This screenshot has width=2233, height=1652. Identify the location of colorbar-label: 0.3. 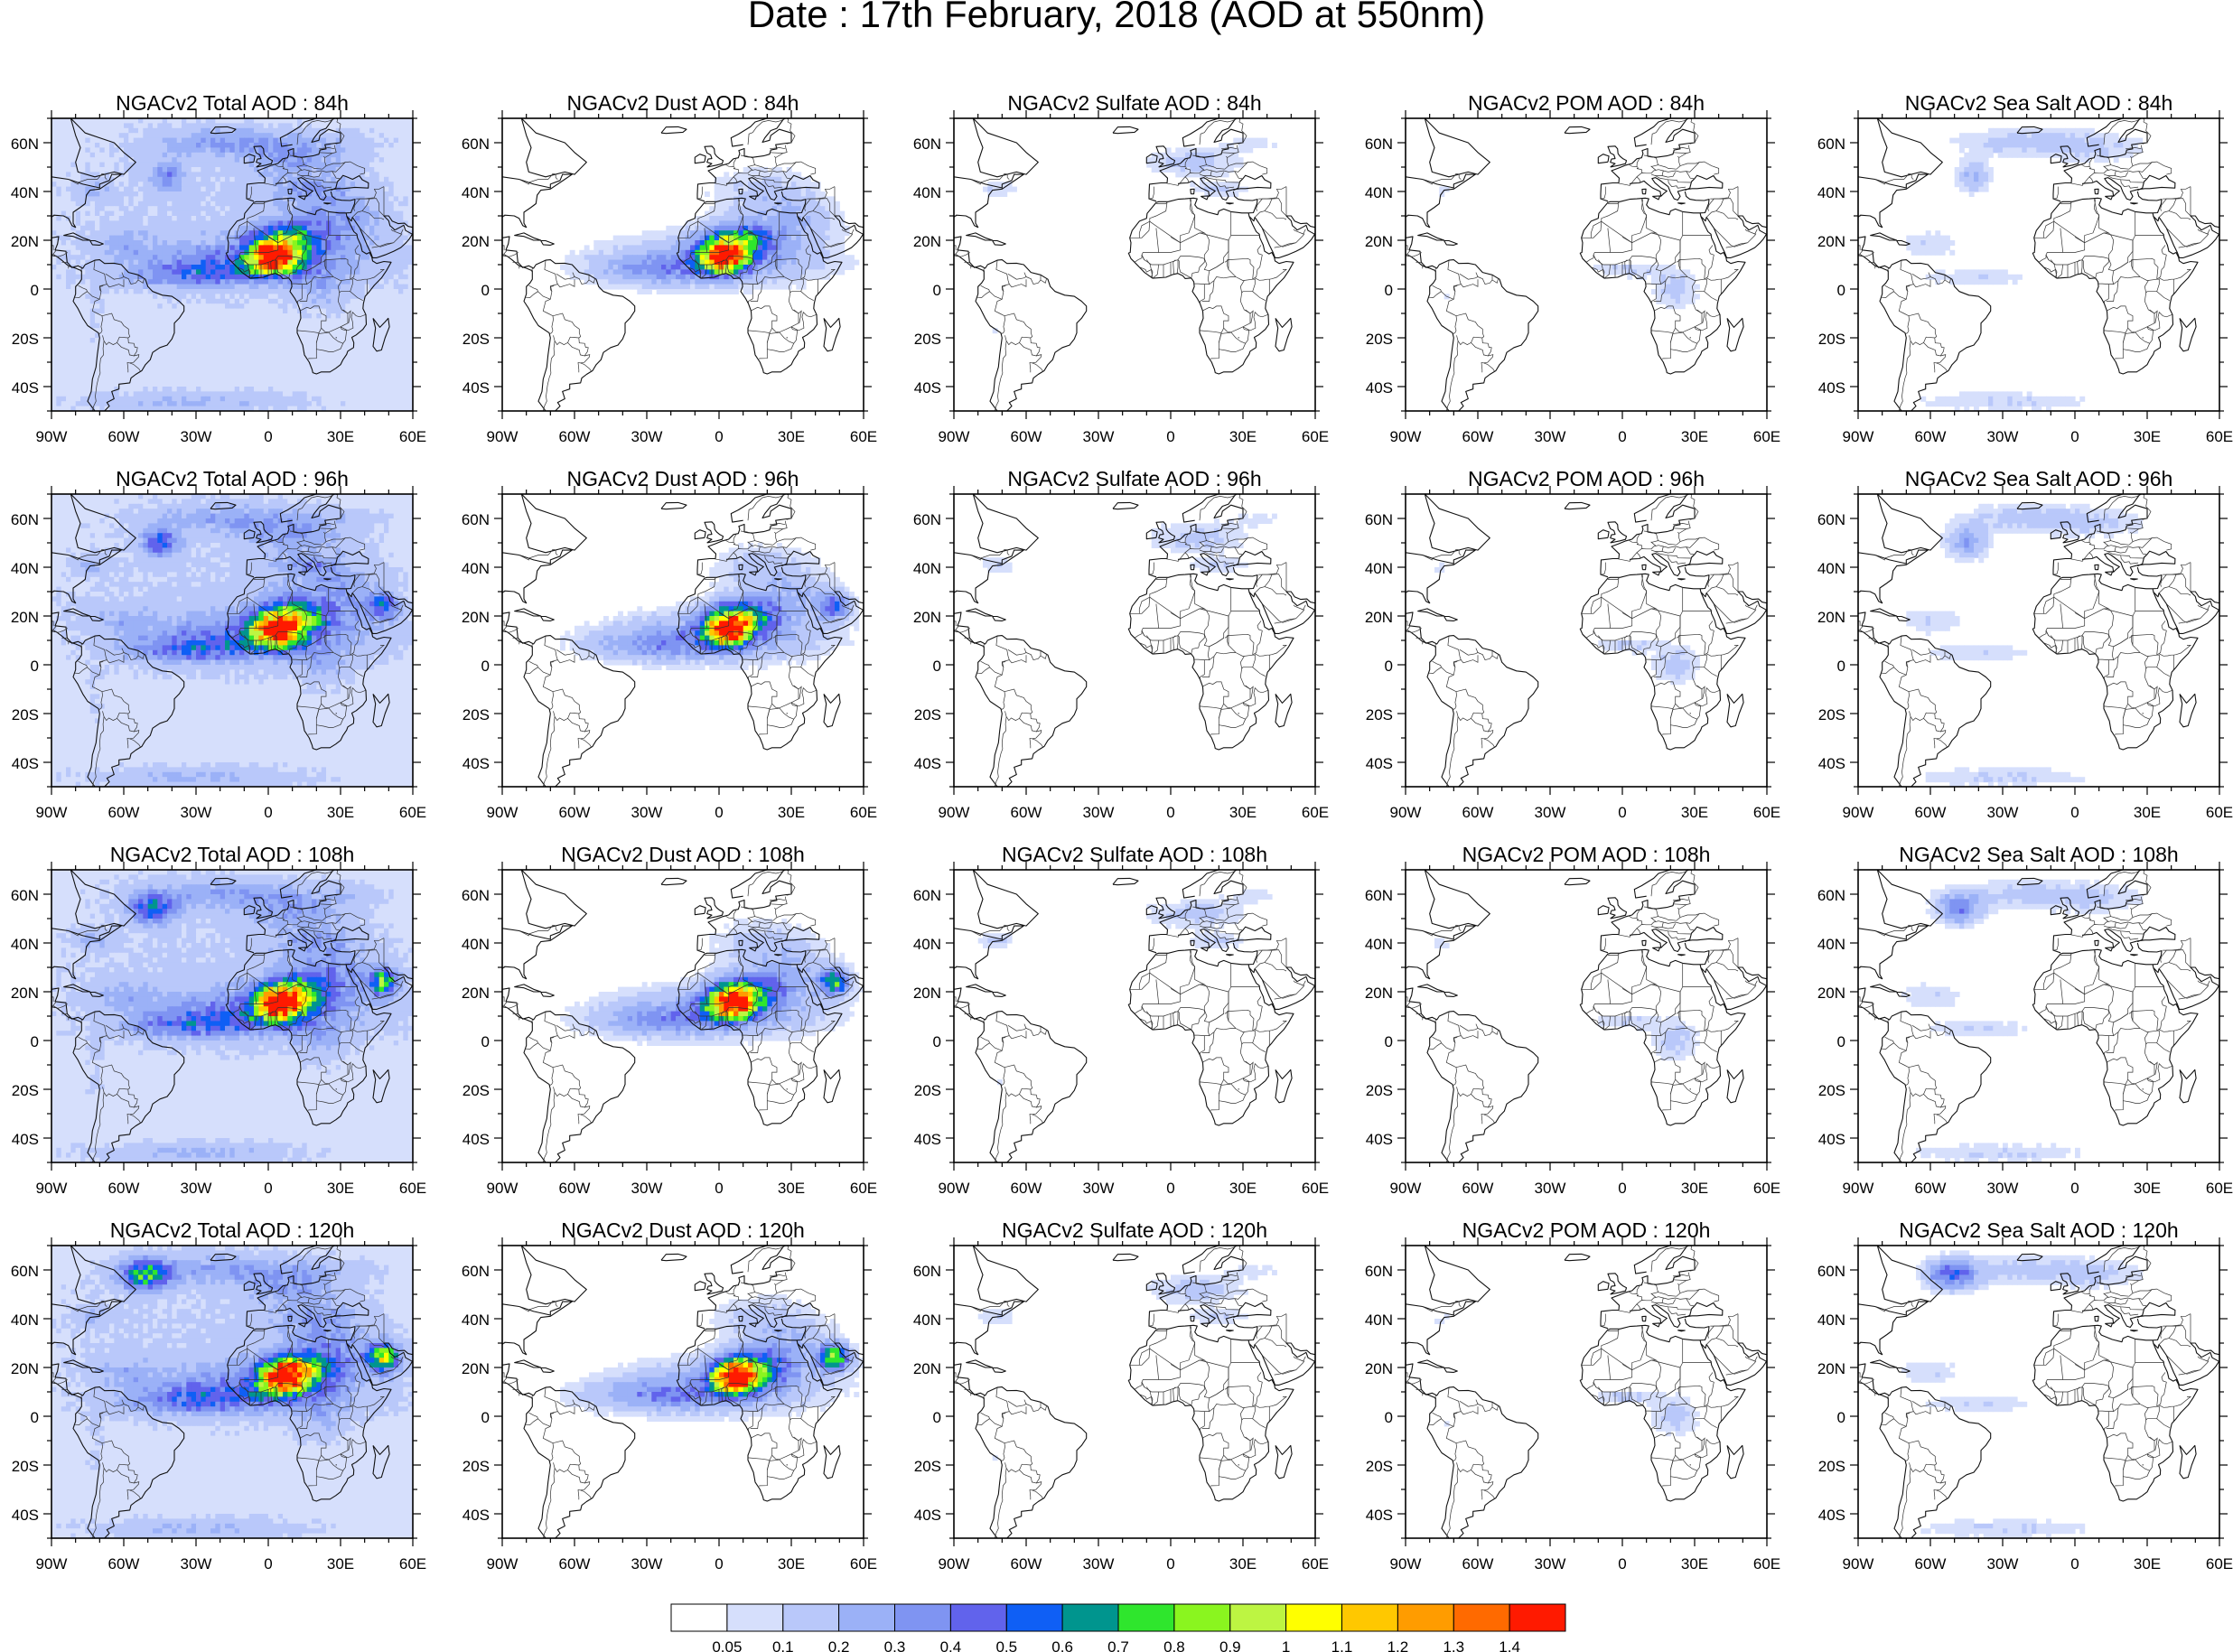
(895, 1645).